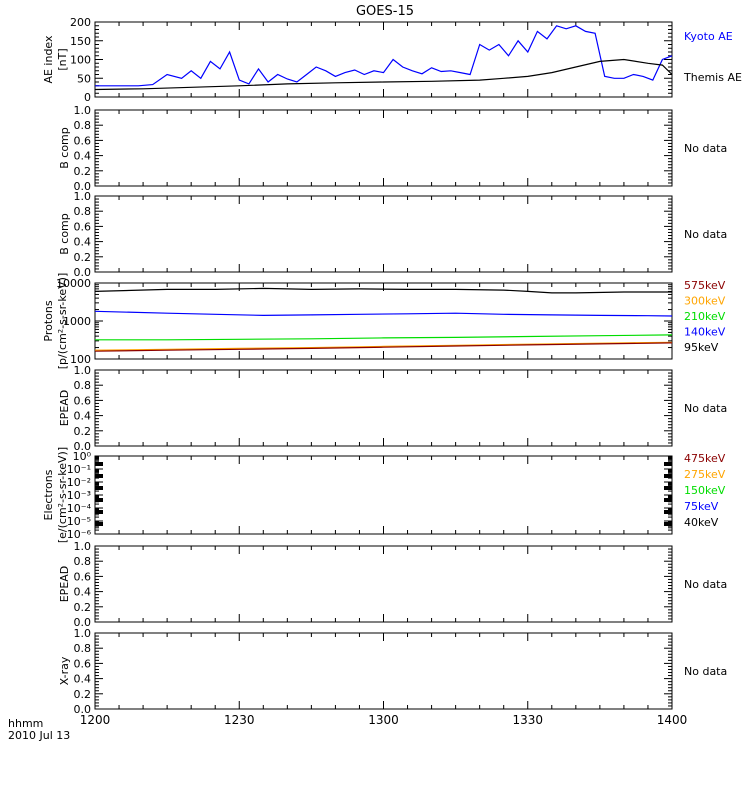 The image size is (750, 805). What do you see at coordinates (705, 332) in the screenshot?
I see `legend-entry: 140keV` at bounding box center [705, 332].